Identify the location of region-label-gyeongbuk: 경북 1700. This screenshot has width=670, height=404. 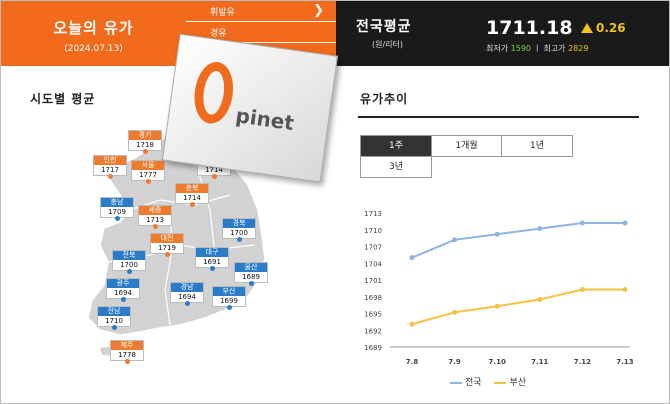
(239, 230).